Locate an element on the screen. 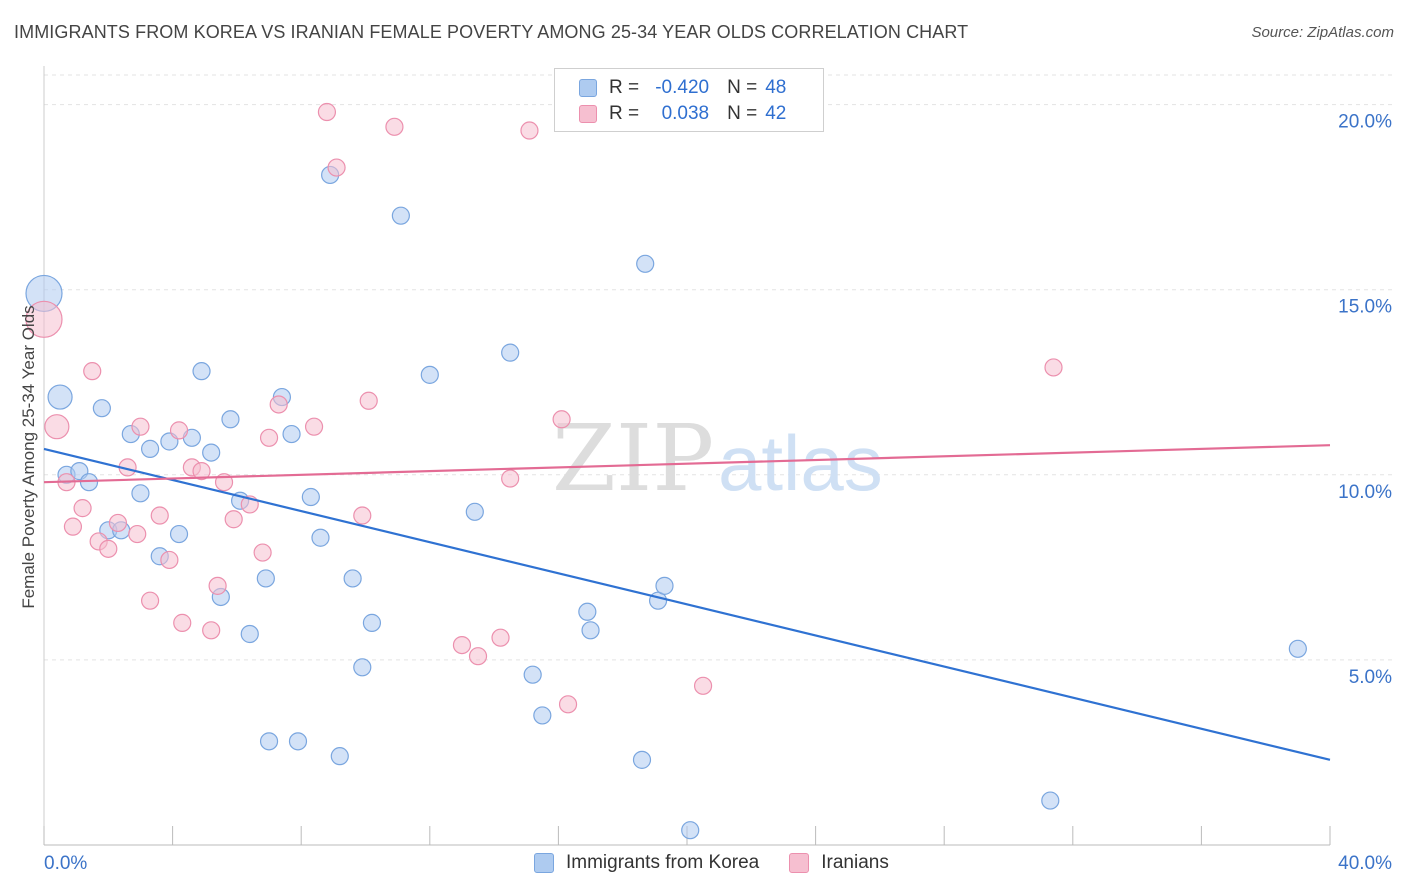 The height and width of the screenshot is (892, 1406). legend-item-korea: Immigrants from Korea is located at coordinates (646, 863).